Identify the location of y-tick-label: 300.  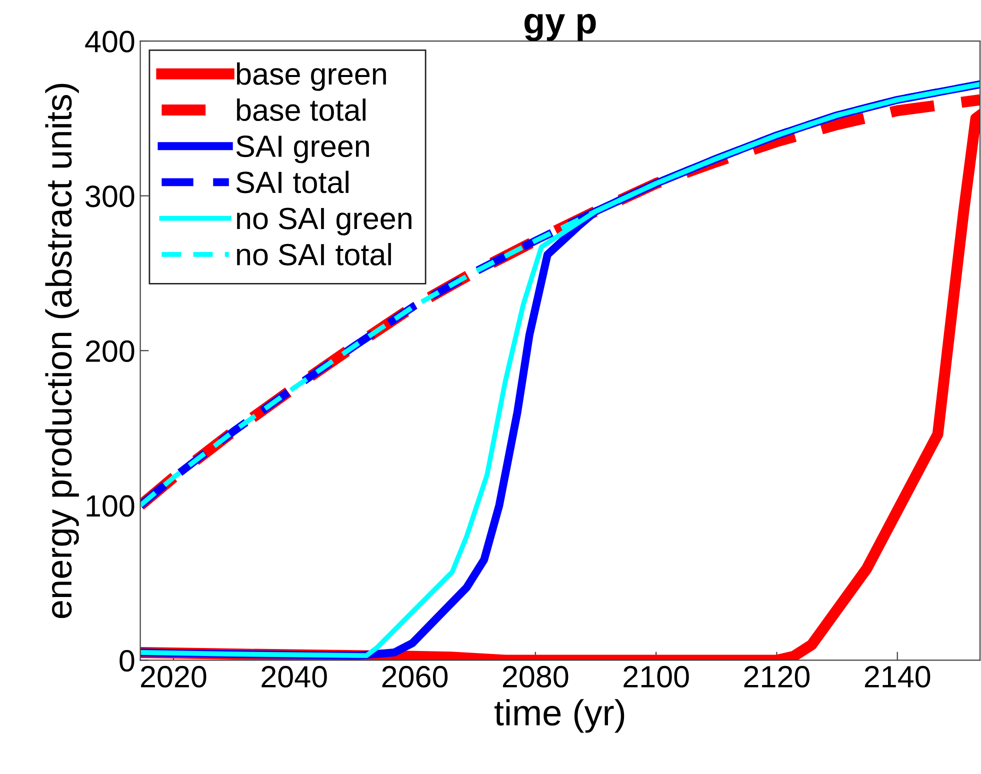
(110, 197).